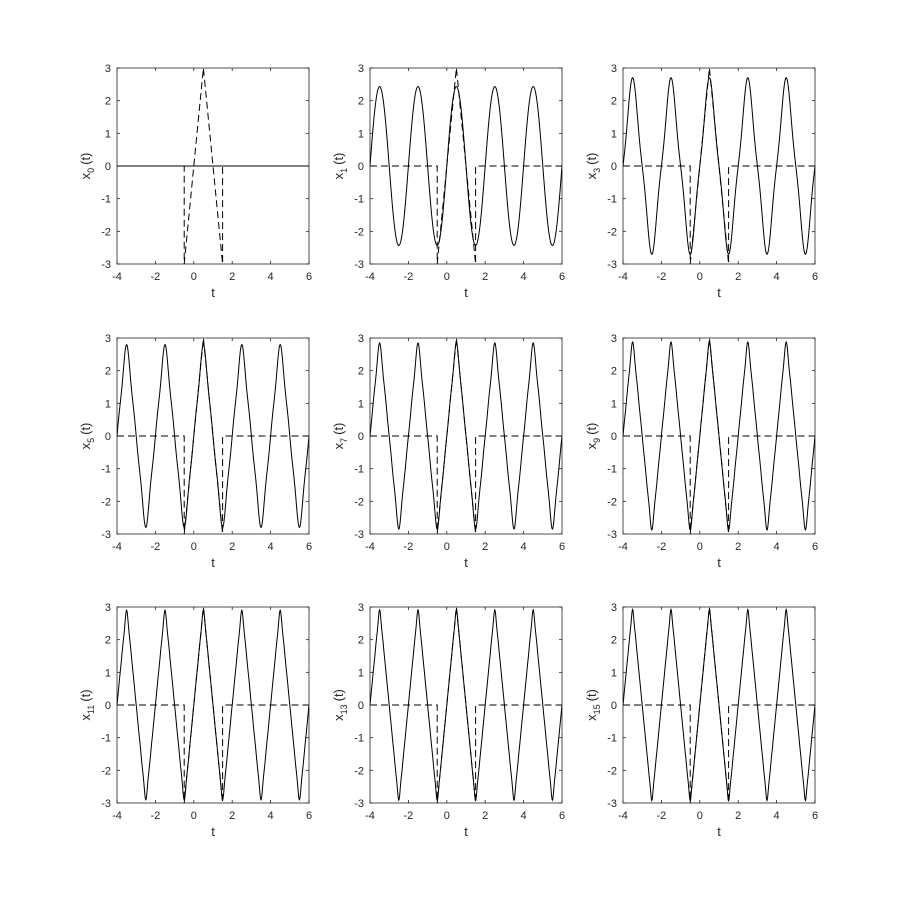 The width and height of the screenshot is (900, 900). I want to click on y-label-subscript: 11, so click(91, 709).